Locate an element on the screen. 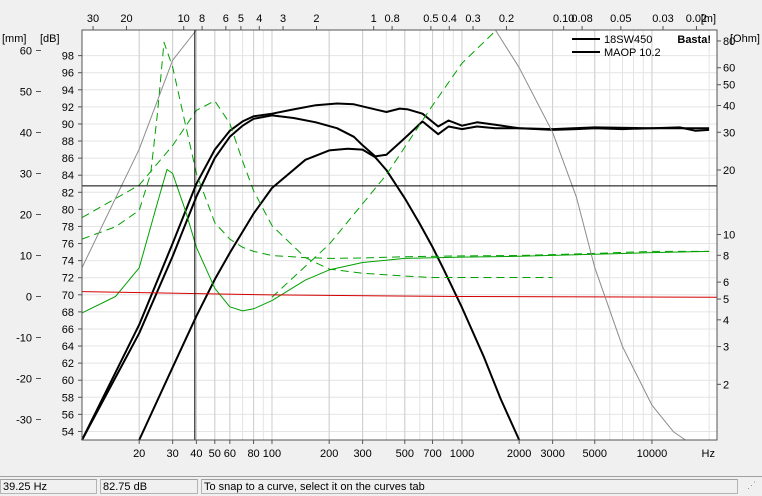 This screenshot has height=496, width=762. db-tick-label: 70 is located at coordinates (68, 296).